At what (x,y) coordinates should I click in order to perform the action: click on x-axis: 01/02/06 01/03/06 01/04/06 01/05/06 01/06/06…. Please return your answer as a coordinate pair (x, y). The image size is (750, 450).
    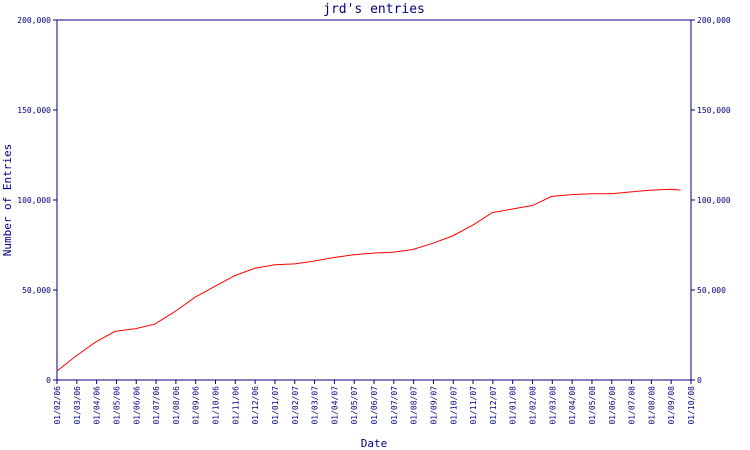
    Looking at the image, I should click on (374, 402).